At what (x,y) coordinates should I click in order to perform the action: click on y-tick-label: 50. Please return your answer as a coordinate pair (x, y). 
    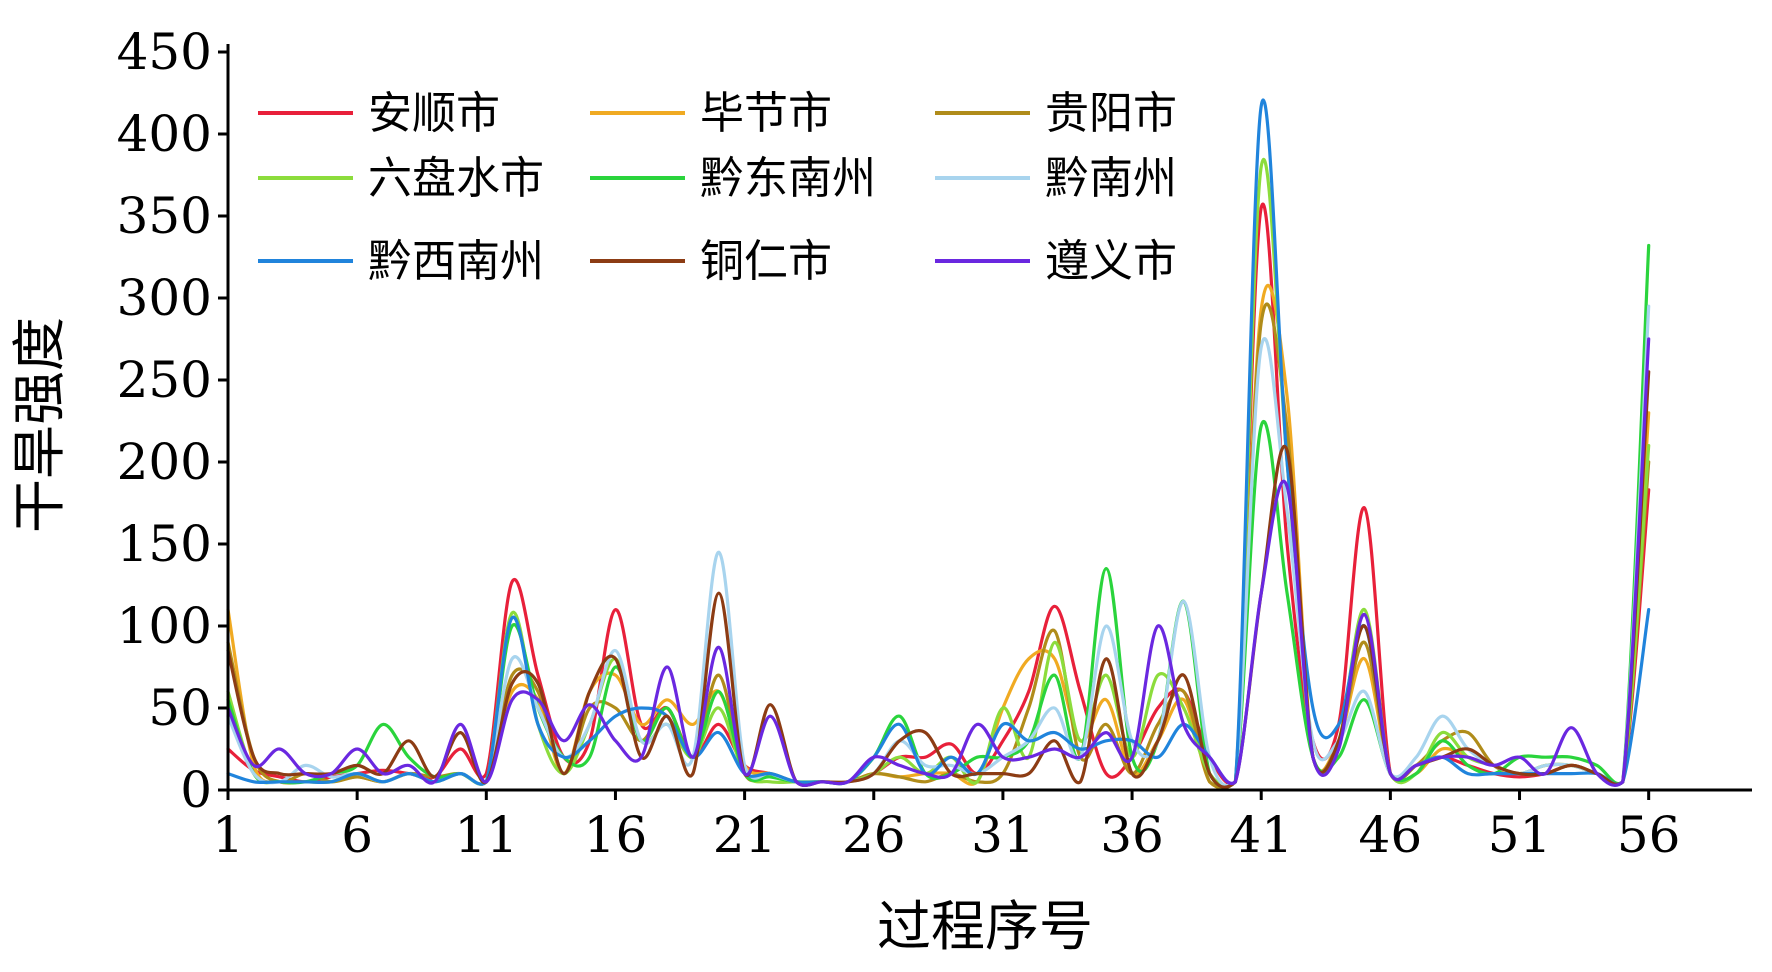
    Looking at the image, I should click on (180, 708).